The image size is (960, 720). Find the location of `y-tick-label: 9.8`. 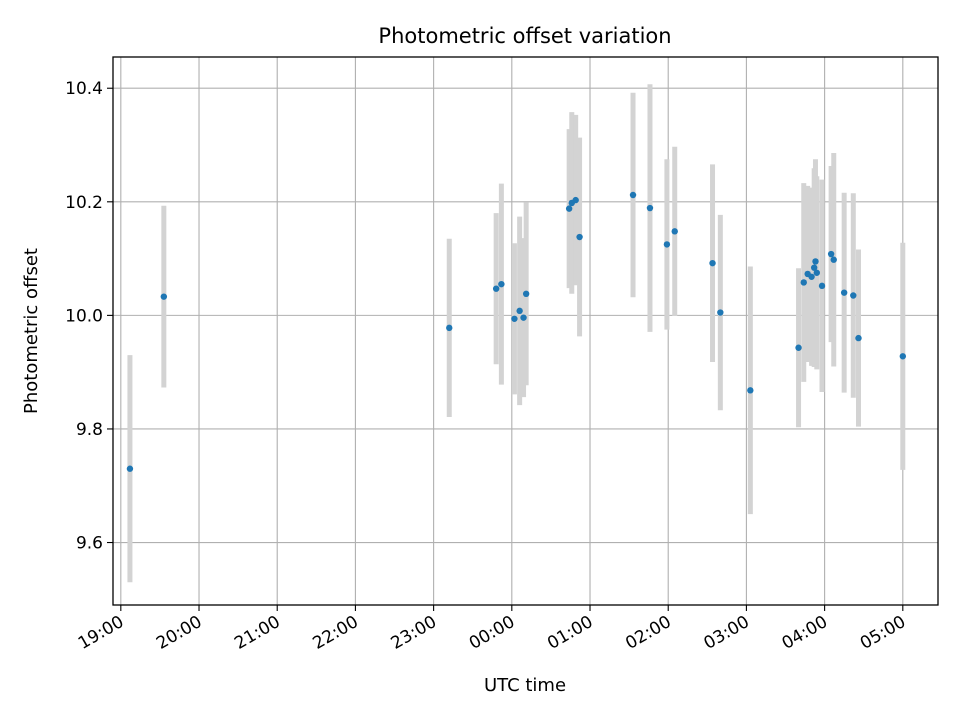

y-tick-label: 9.8 is located at coordinates (89, 430).